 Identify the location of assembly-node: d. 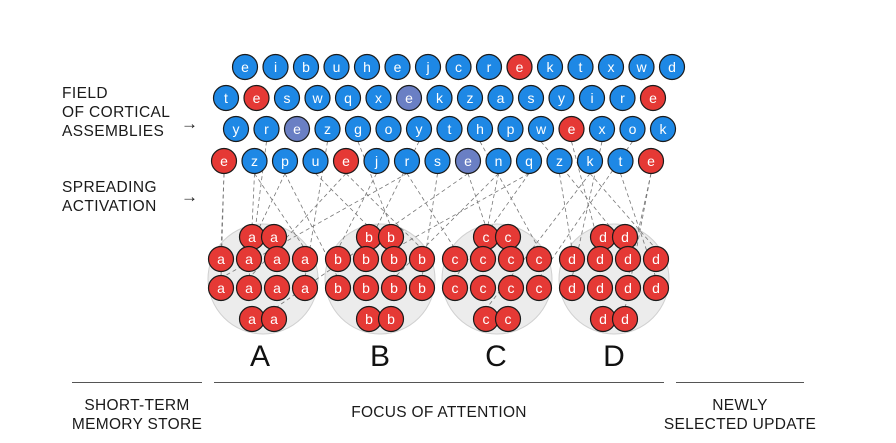
(672, 67).